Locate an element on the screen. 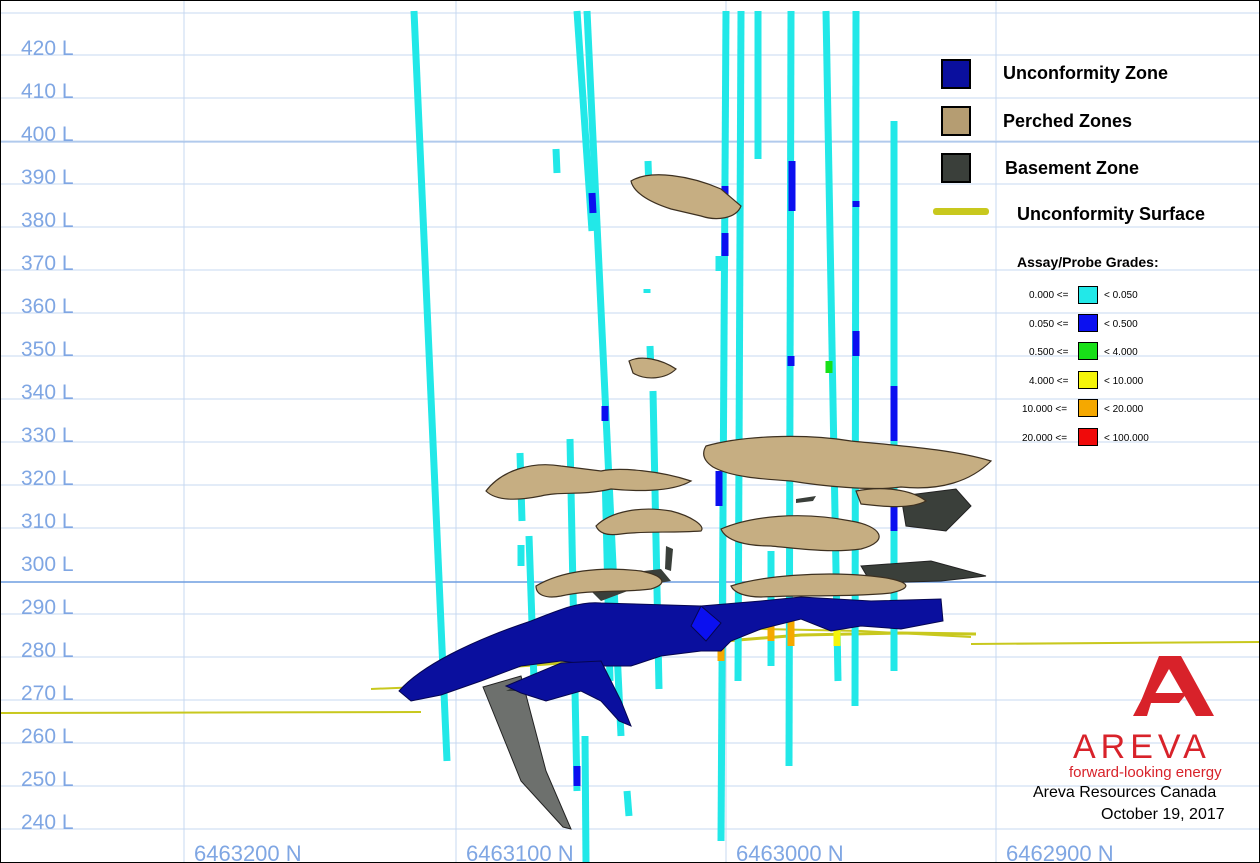 The width and height of the screenshot is (1260, 863). legend-swatch-basement-zone is located at coordinates (956, 168).